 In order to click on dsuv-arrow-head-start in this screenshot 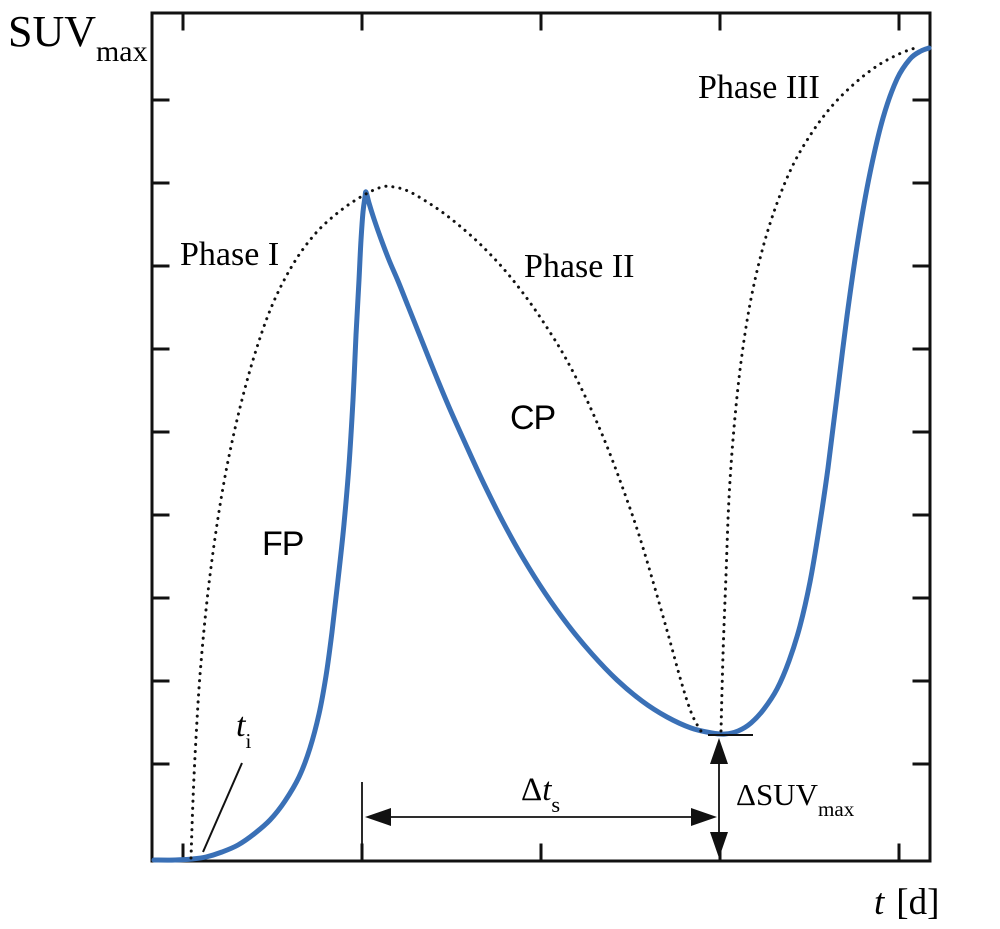, I will do `click(719, 751)`.